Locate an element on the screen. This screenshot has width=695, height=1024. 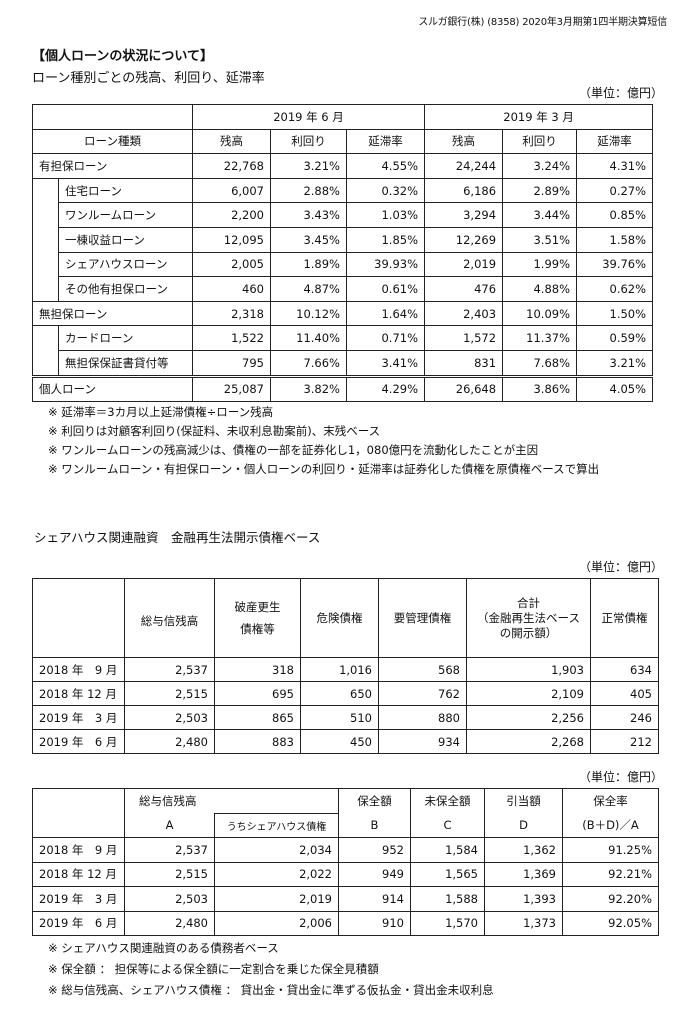
cell: 1,393 is located at coordinates (523, 899).